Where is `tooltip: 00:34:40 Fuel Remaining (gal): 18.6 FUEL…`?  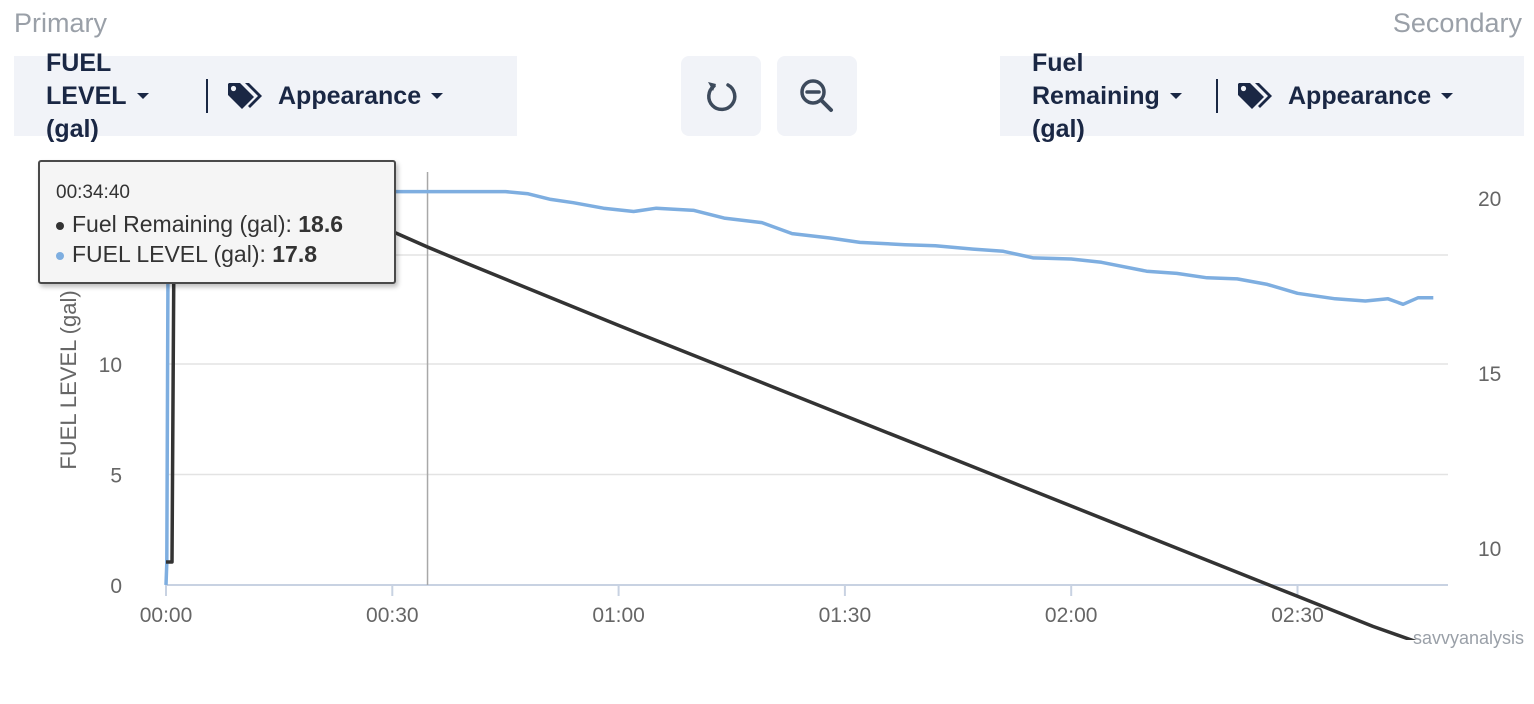
tooltip: 00:34:40 Fuel Remaining (gal): 18.6 FUEL… is located at coordinates (217, 222).